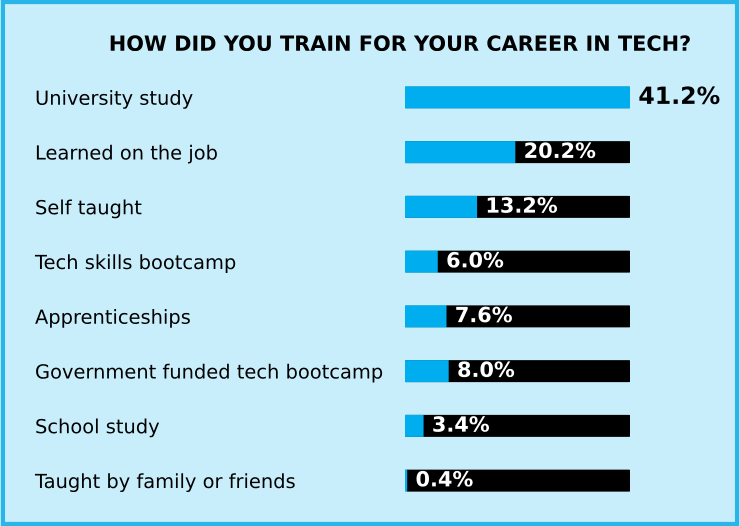 The width and height of the screenshot is (740, 526). What do you see at coordinates (461, 424) in the screenshot?
I see `data-label: 3.4%` at bounding box center [461, 424].